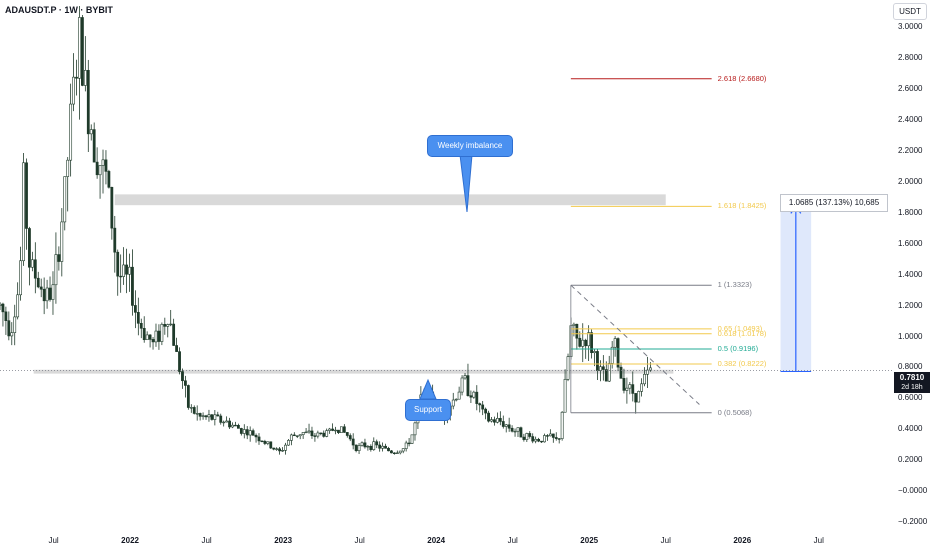 This screenshot has width=932, height=550. What do you see at coordinates (913, 521) in the screenshot?
I see `y-tick-label: −0.2000` at bounding box center [913, 521].